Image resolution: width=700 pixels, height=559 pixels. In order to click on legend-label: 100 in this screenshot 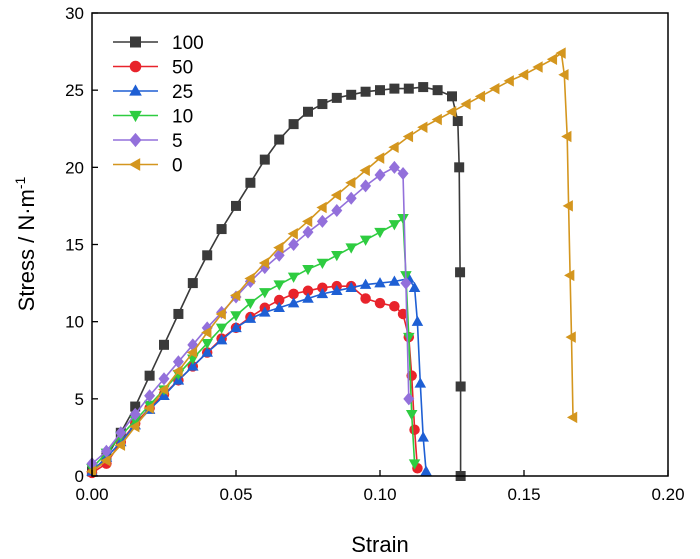, I will do `click(188, 43)`.